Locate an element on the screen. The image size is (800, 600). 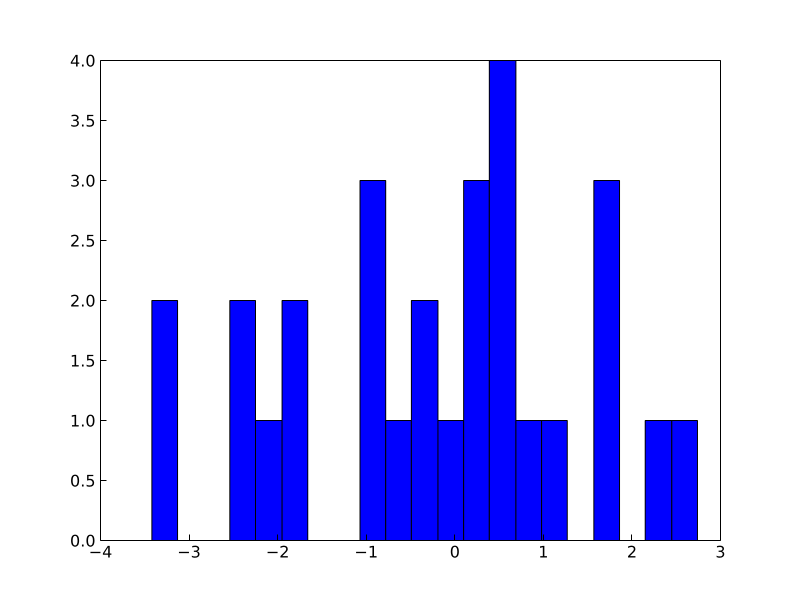
y-tick-label: 2.0 is located at coordinates (83, 301).